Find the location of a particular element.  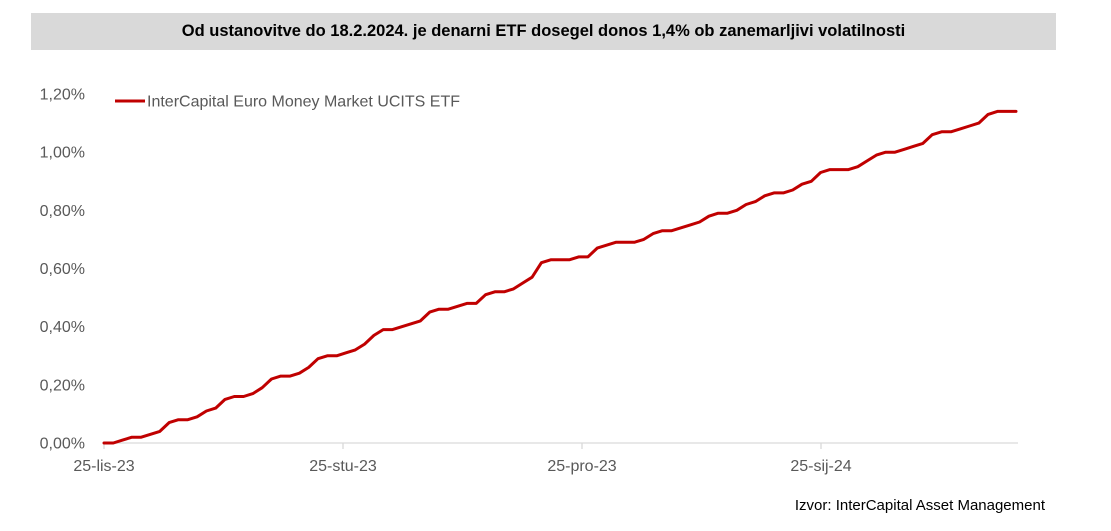

y-tick-label: 0,60% is located at coordinates (62, 269).